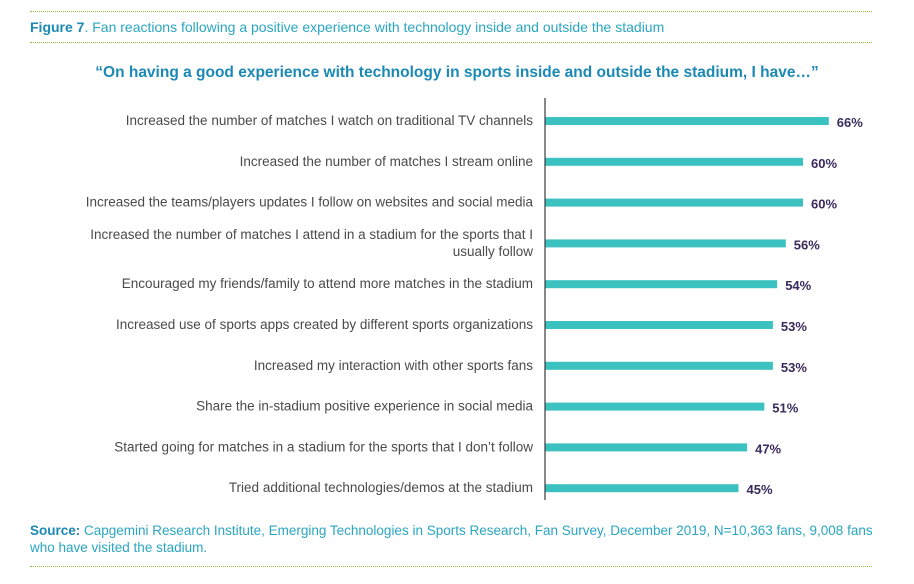 This screenshot has height=584, width=914. I want to click on value-label-6: 53%, so click(794, 367).